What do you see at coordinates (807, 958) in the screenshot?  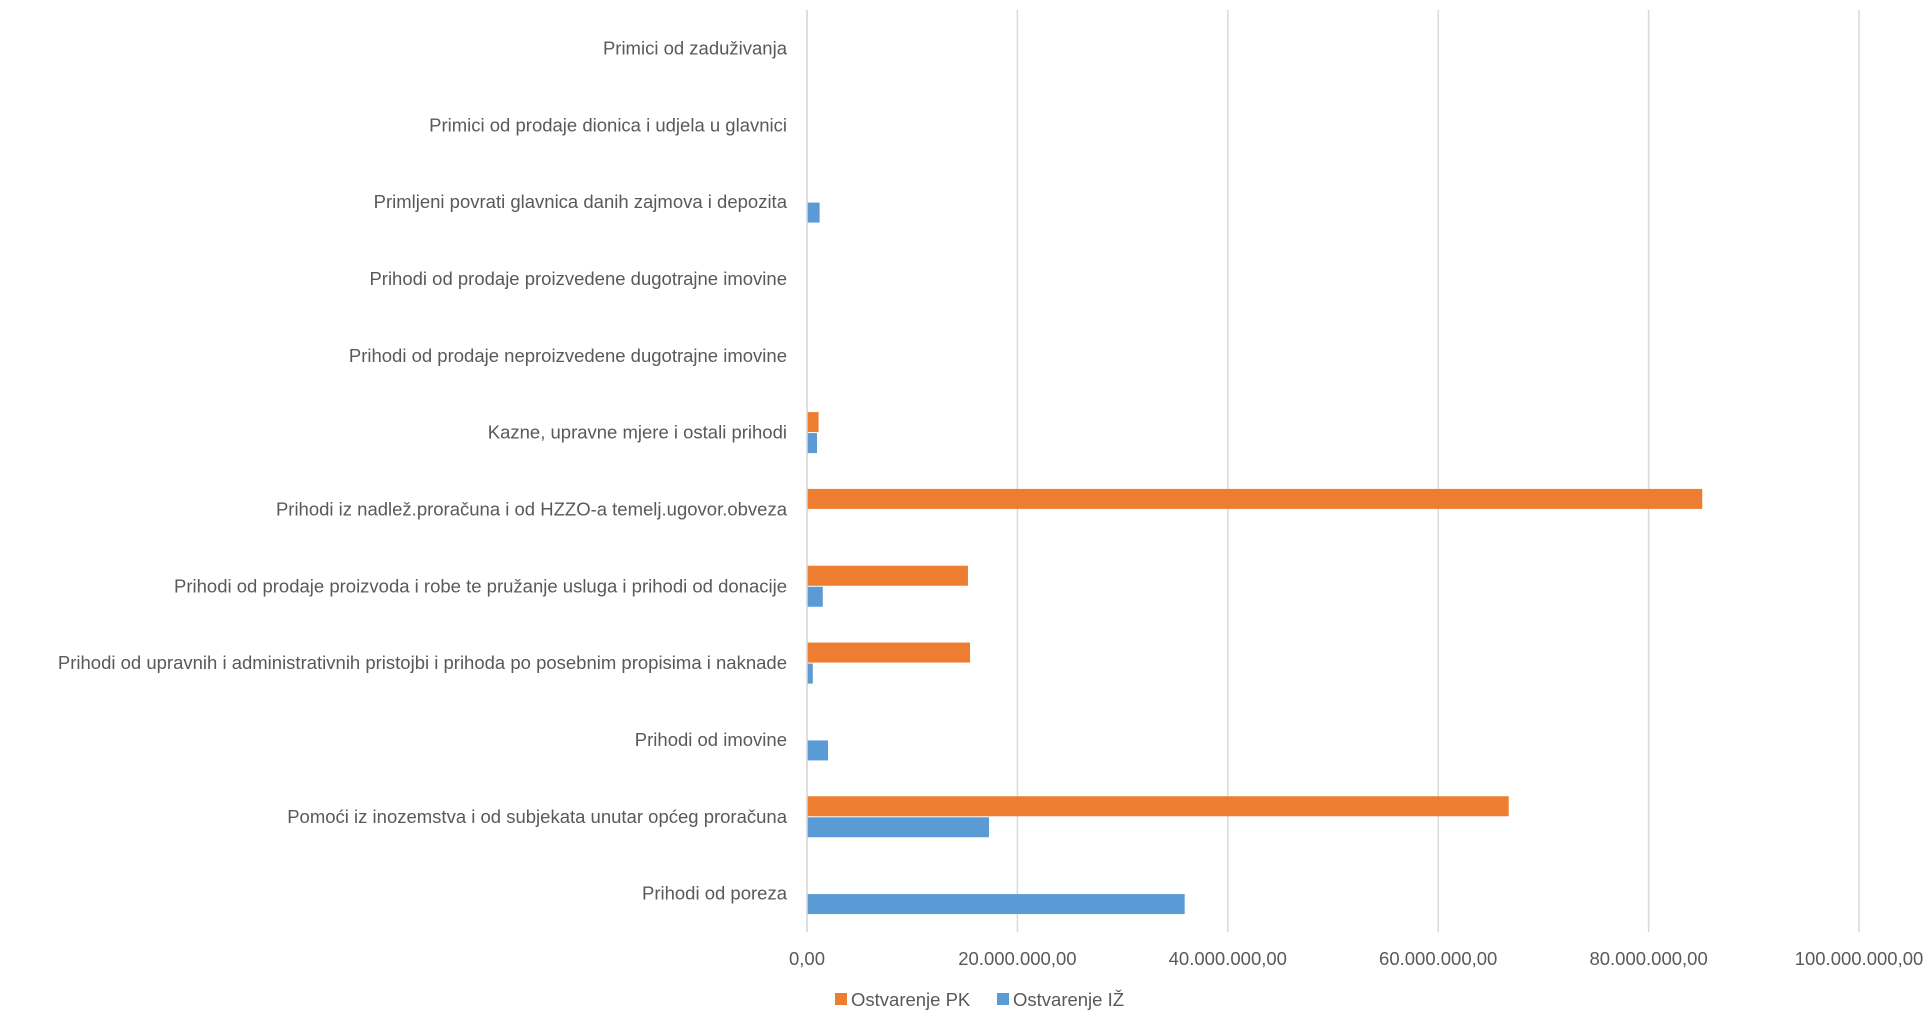 I see `x-tick-label: 0,00` at bounding box center [807, 958].